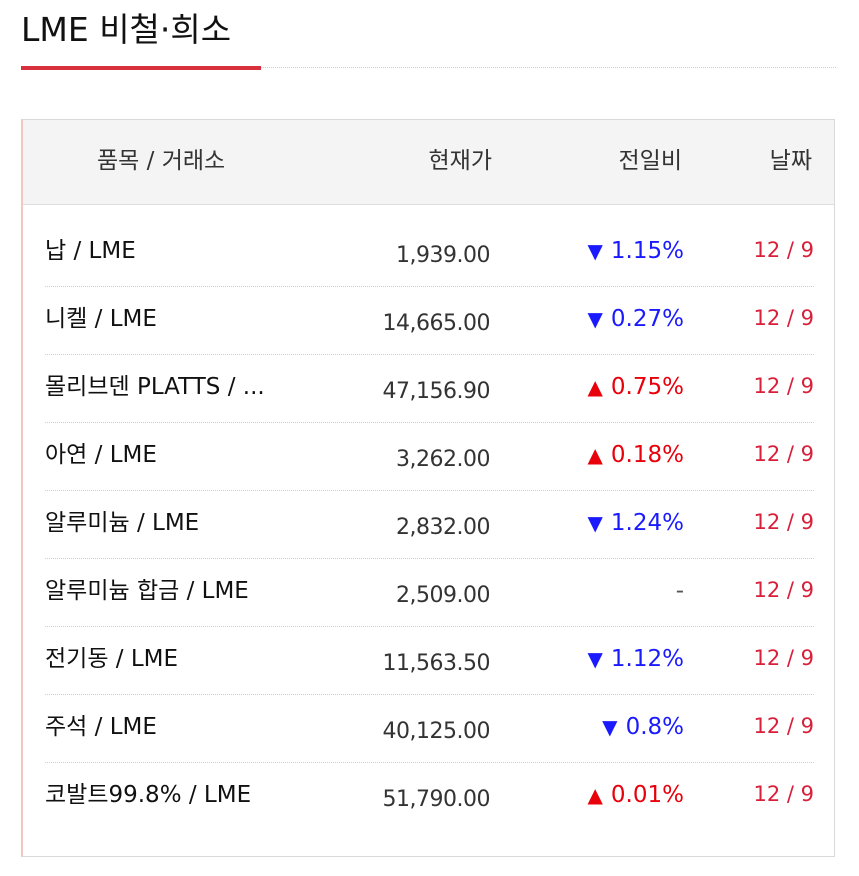 The height and width of the screenshot is (876, 859). What do you see at coordinates (647, 795) in the screenshot?
I see `change-percent: 0.01%` at bounding box center [647, 795].